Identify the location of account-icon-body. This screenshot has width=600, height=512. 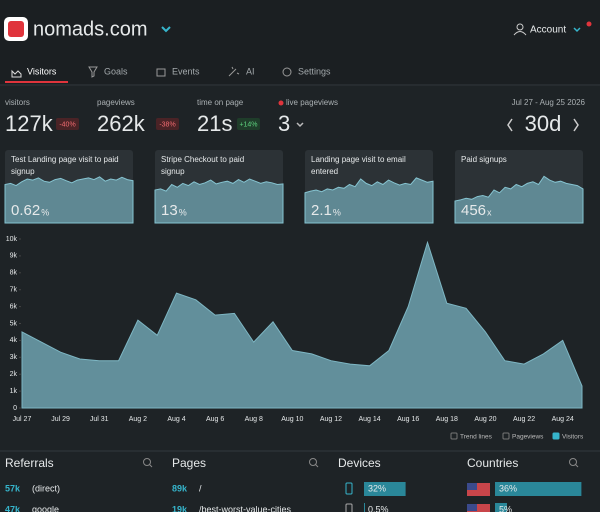
(520, 33).